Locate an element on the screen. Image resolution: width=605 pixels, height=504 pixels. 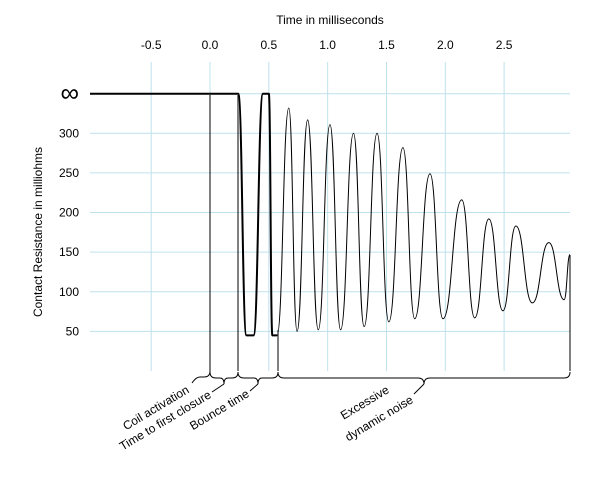
y-tick-label: 150 is located at coordinates (69, 252).